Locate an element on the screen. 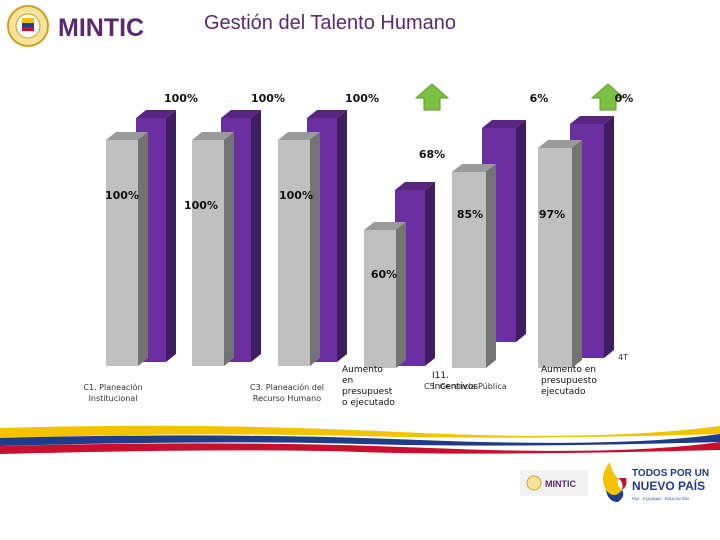 This screenshot has width=720, height=540. category-label: C5. Gerencia Pública is located at coordinates (465, 386).